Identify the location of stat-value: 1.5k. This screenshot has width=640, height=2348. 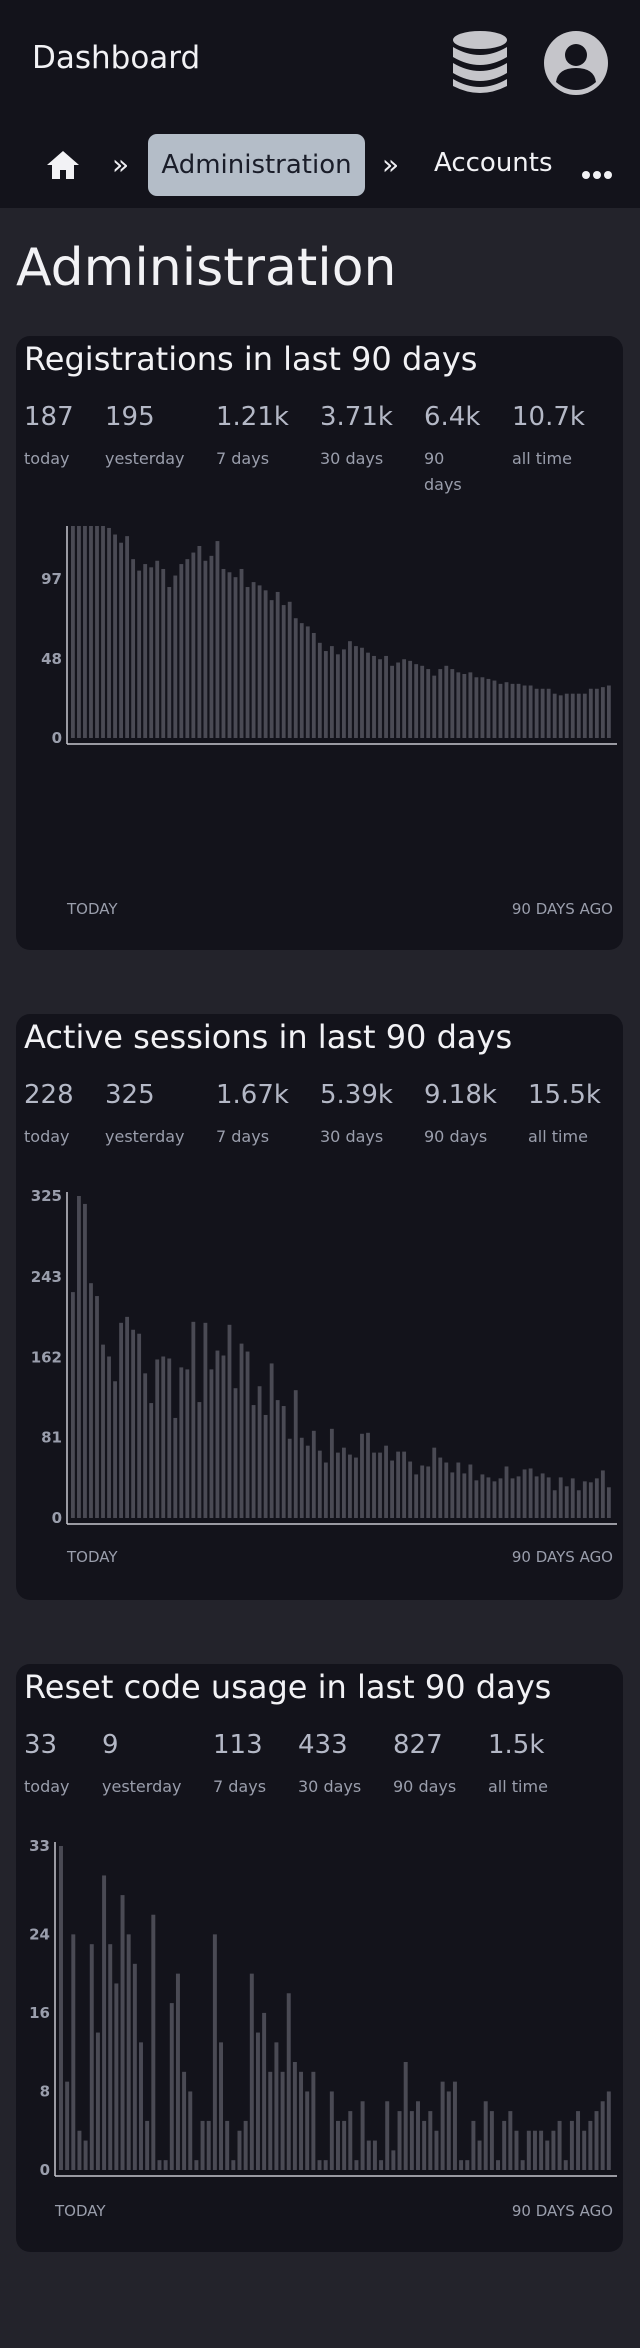
(516, 1745).